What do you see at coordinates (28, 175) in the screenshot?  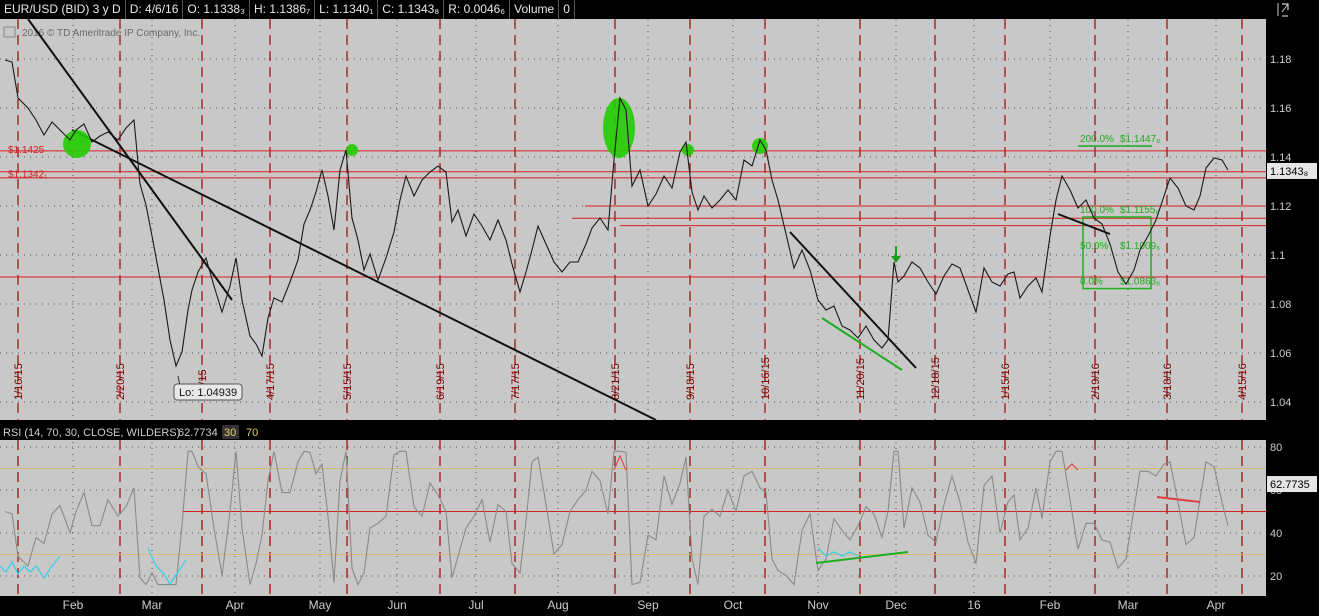 I see `level-label: $1.1342₁` at bounding box center [28, 175].